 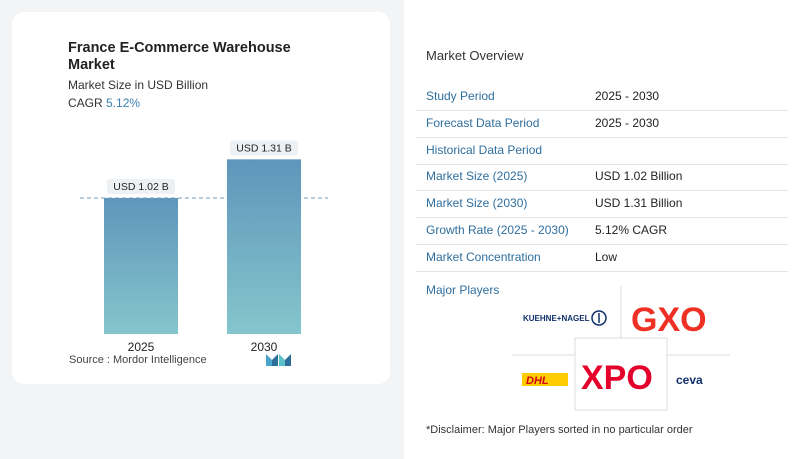 I want to click on overview-row-growth-rate: Growth Rate (2025 - 2030) 5.12% CAGR, so click(x=602, y=231).